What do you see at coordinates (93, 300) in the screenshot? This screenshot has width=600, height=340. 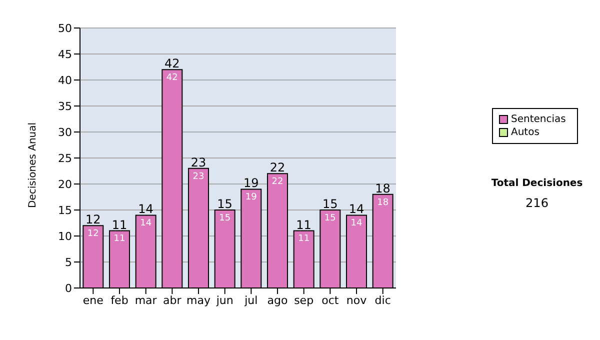 I see `x-tick-label: ene` at bounding box center [93, 300].